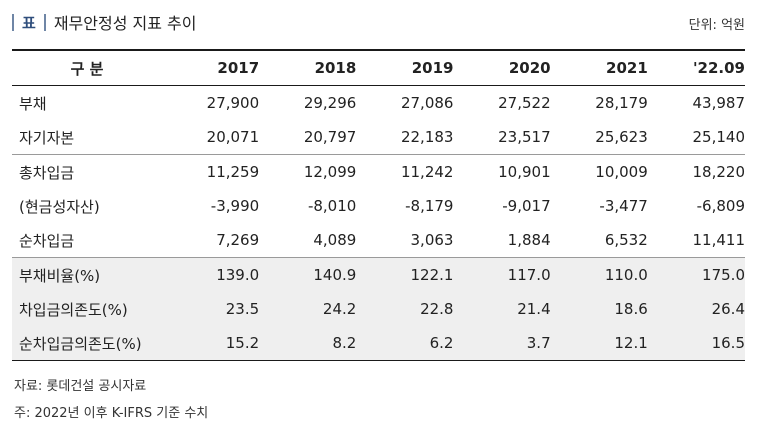 Image resolution: width=757 pixels, height=430 pixels. I want to click on cell-value: 6.2, so click(441, 343).